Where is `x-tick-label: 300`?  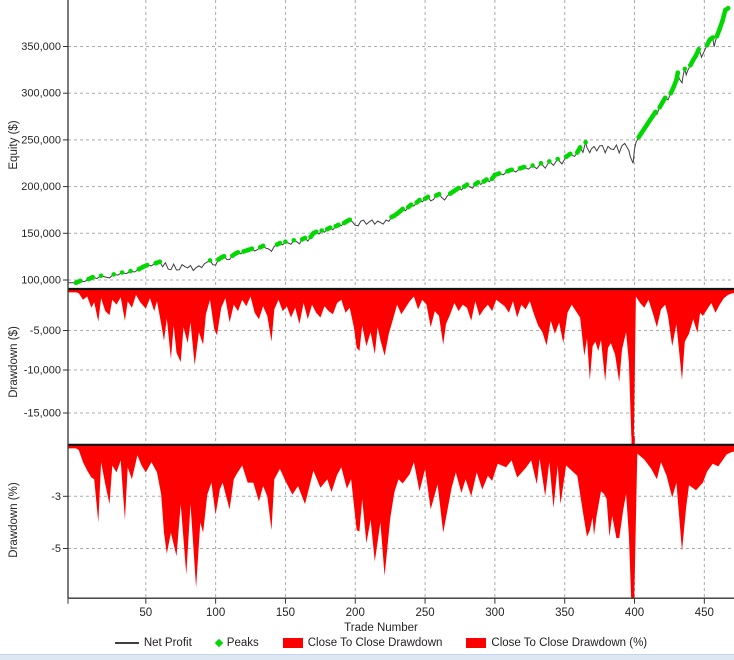 x-tick-label: 300 is located at coordinates (494, 613).